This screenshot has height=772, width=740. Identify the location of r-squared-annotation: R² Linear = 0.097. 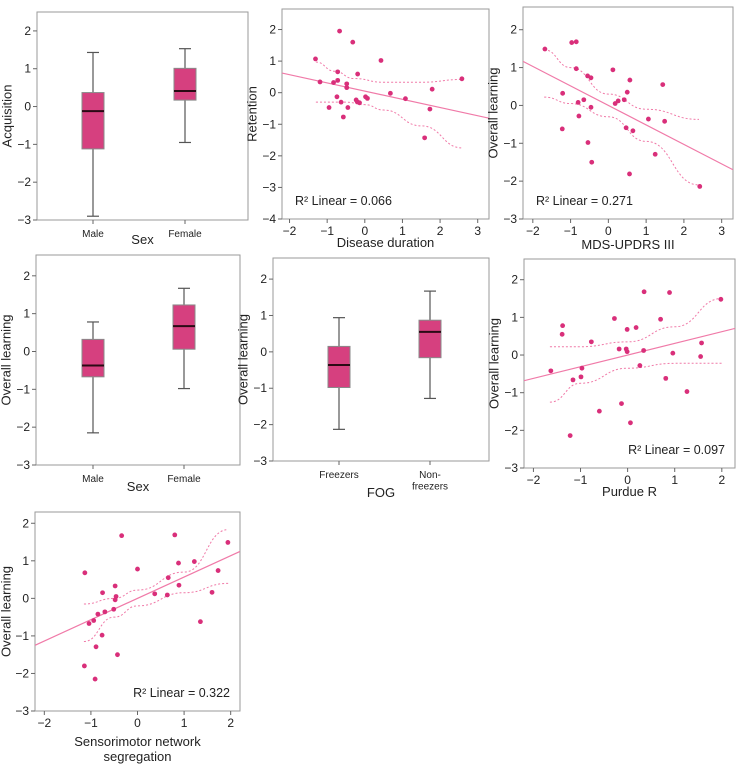
(676, 450).